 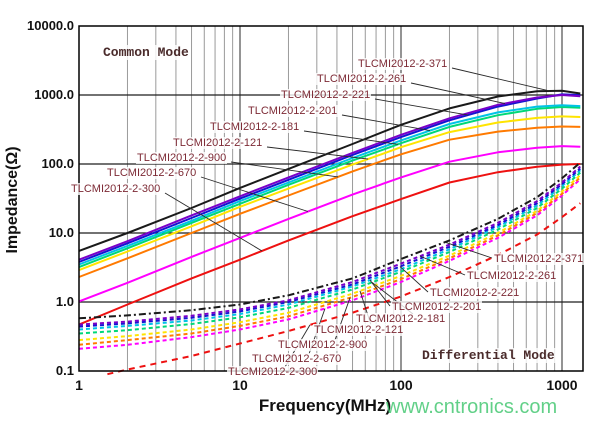 What do you see at coordinates (12, 200) in the screenshot?
I see `y-axis-title: Impedance(Ω)` at bounding box center [12, 200].